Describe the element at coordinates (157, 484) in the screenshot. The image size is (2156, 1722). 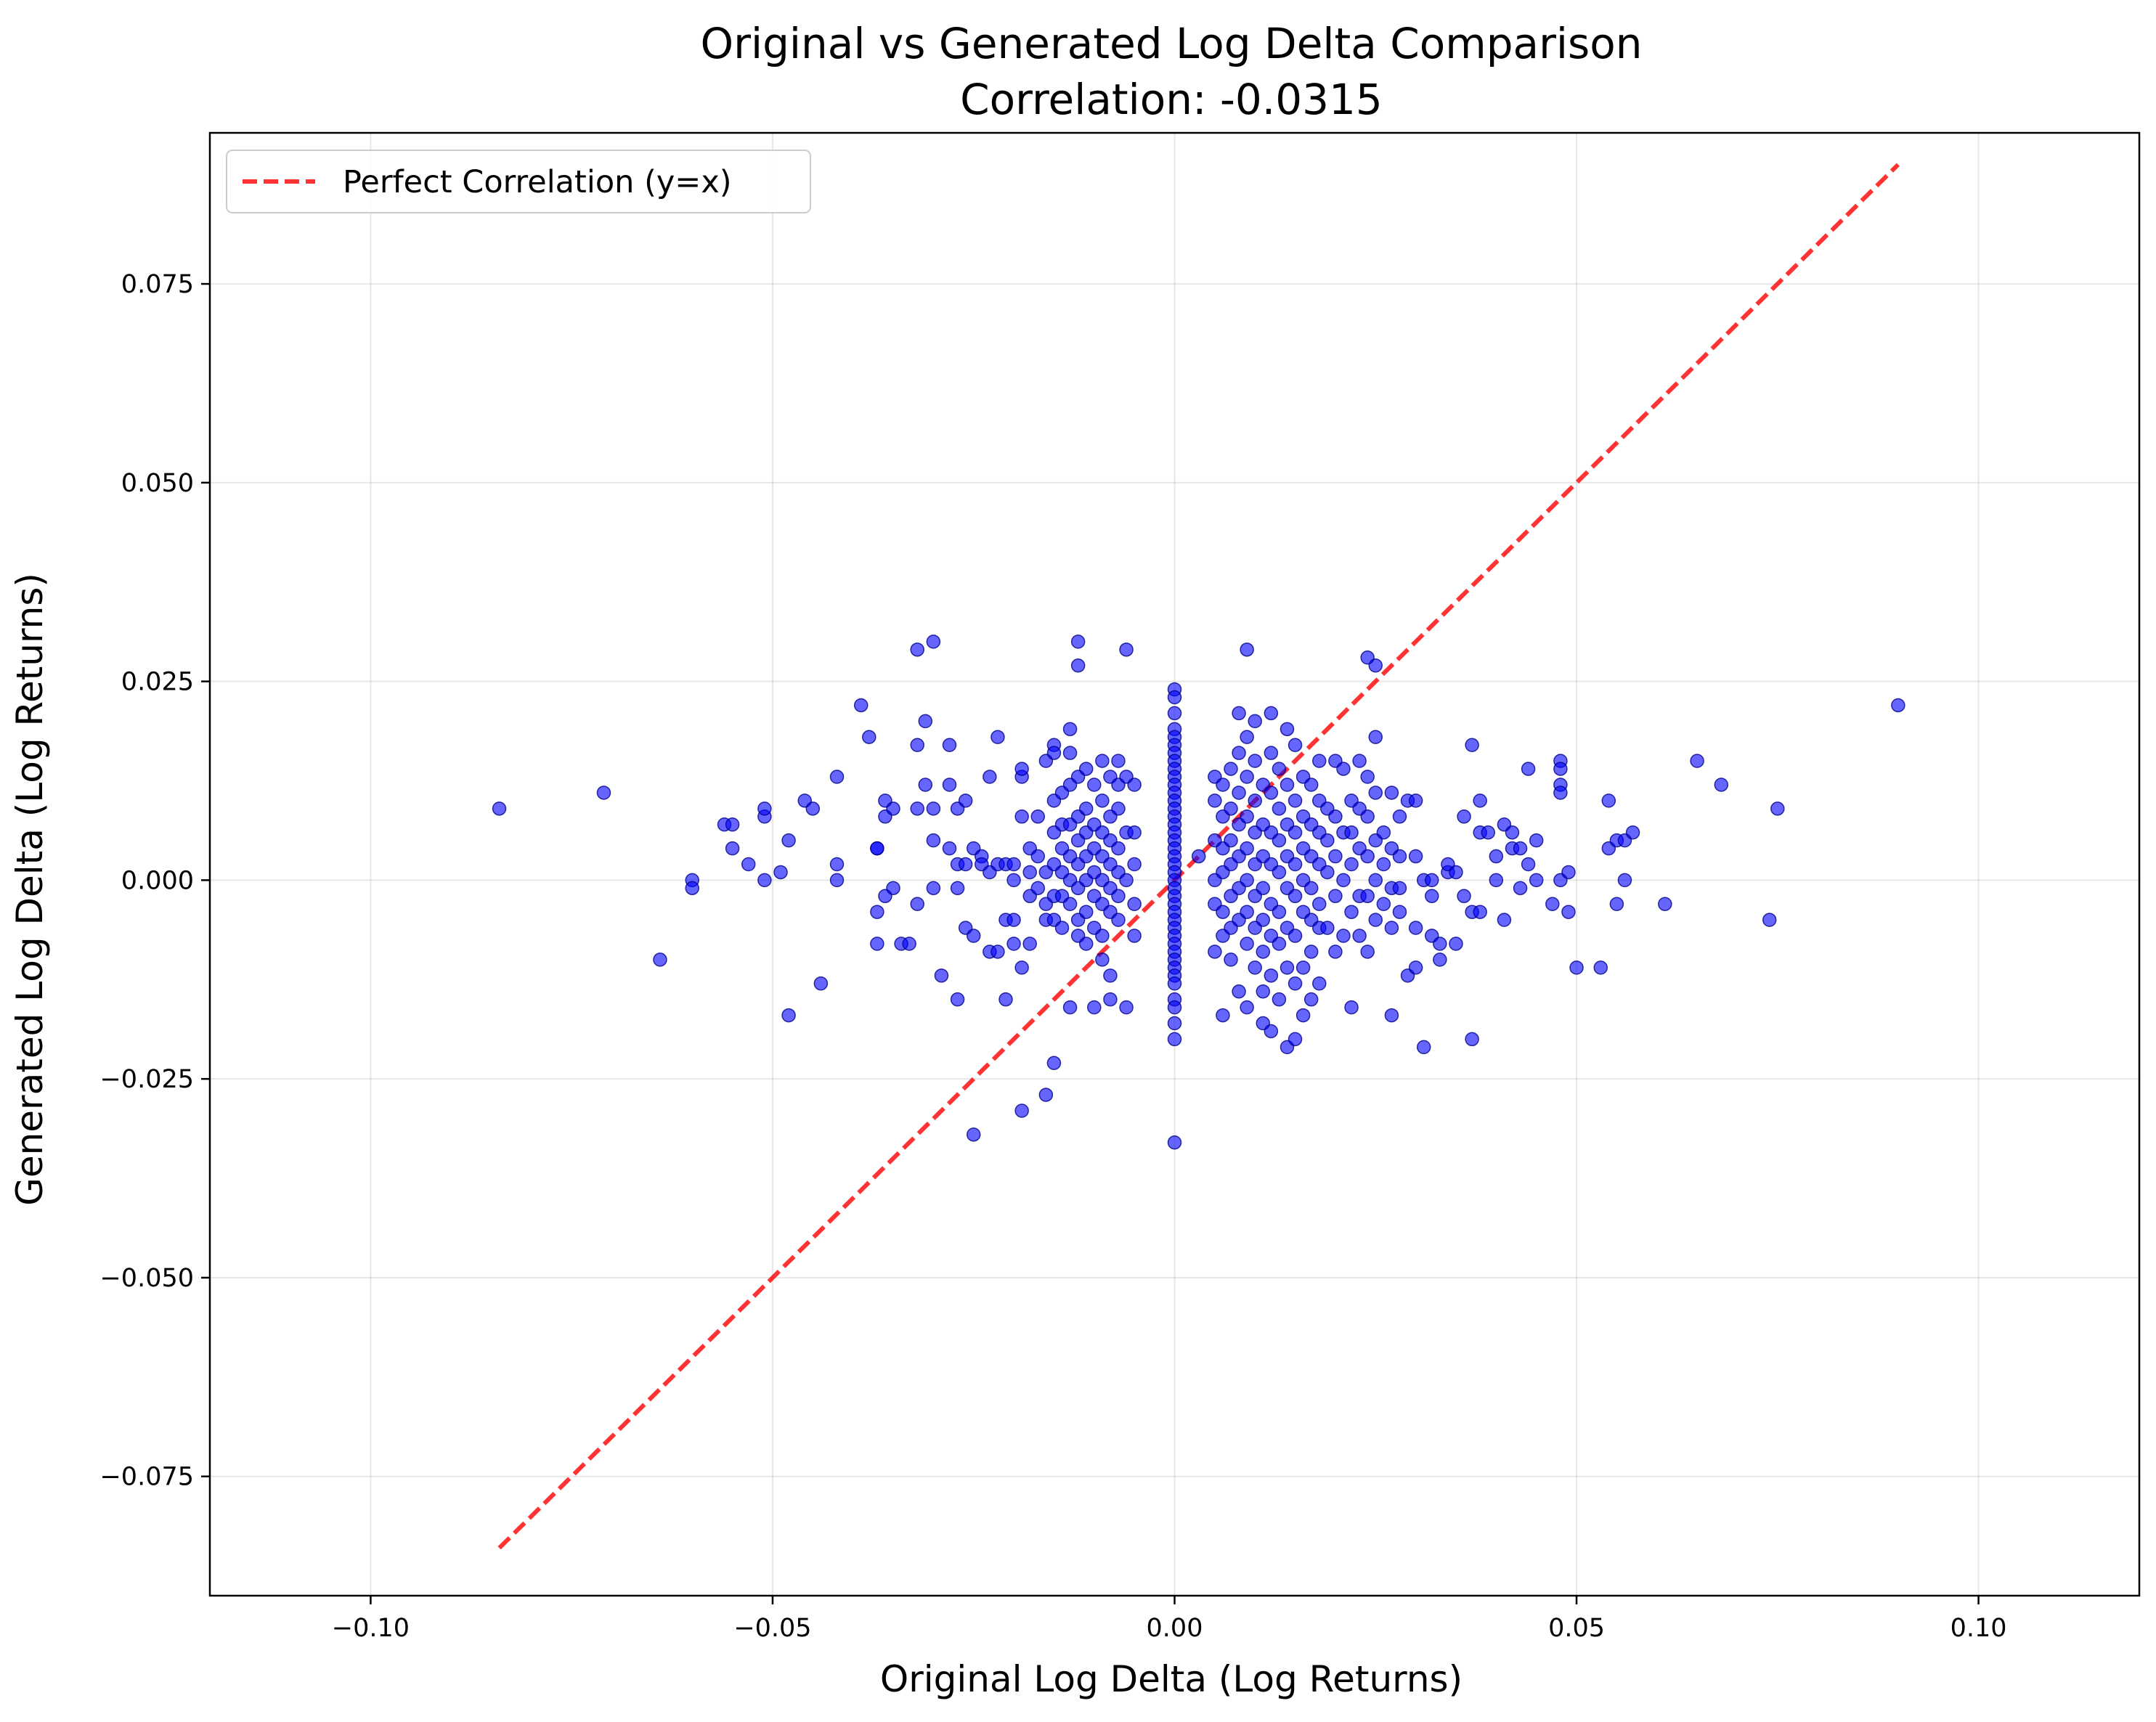
I see `y-tick-label: 0.050` at that location.